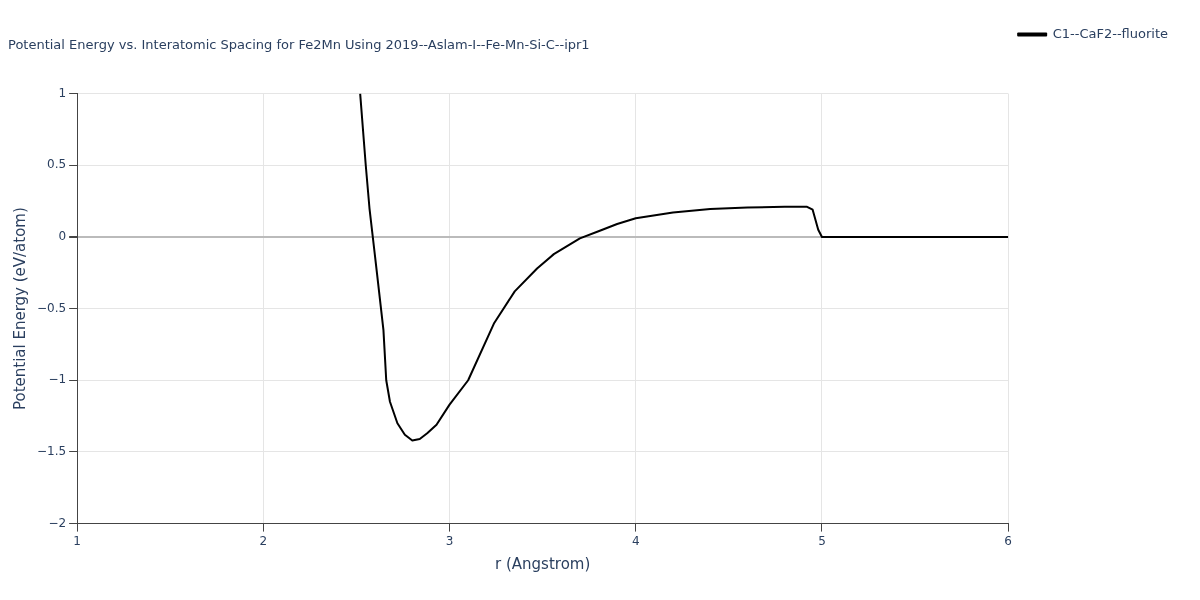 Image resolution: width=1200 pixels, height=600 pixels. I want to click on y-tick-label: −1, so click(57, 379).